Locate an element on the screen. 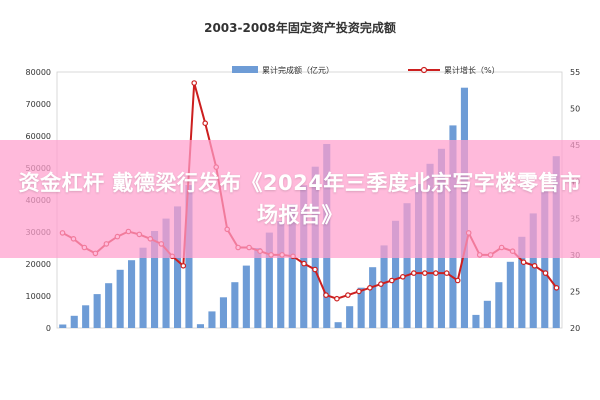 The image size is (600, 400). y-left-tick-label: 0 is located at coordinates (48, 328).